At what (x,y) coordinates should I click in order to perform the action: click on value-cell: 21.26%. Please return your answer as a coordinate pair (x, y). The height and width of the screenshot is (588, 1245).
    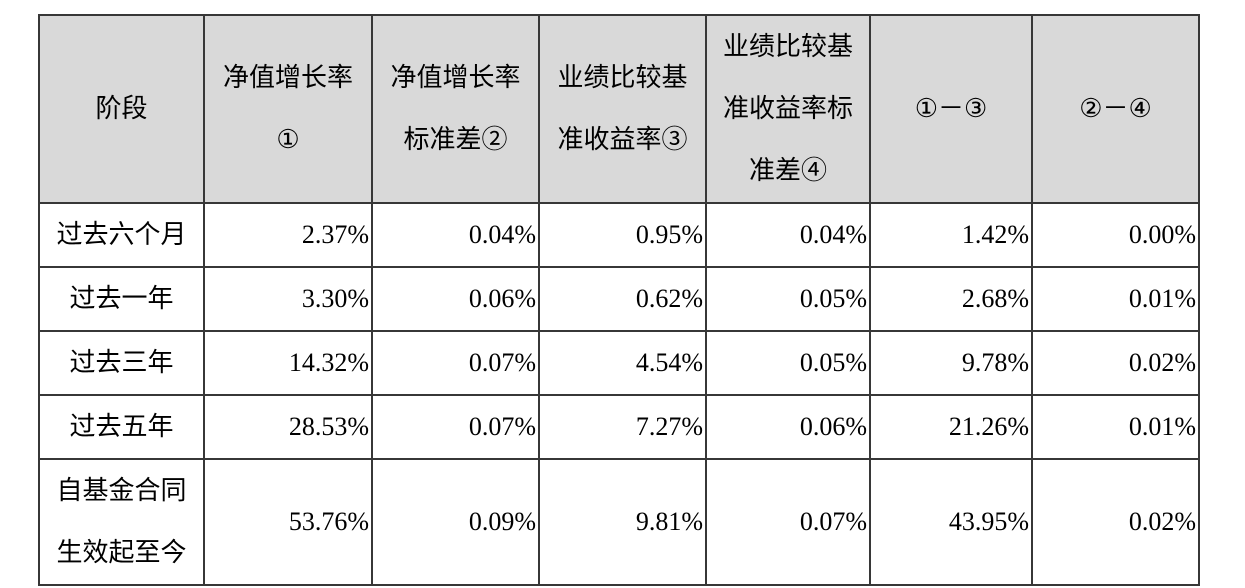
    Looking at the image, I should click on (951, 427).